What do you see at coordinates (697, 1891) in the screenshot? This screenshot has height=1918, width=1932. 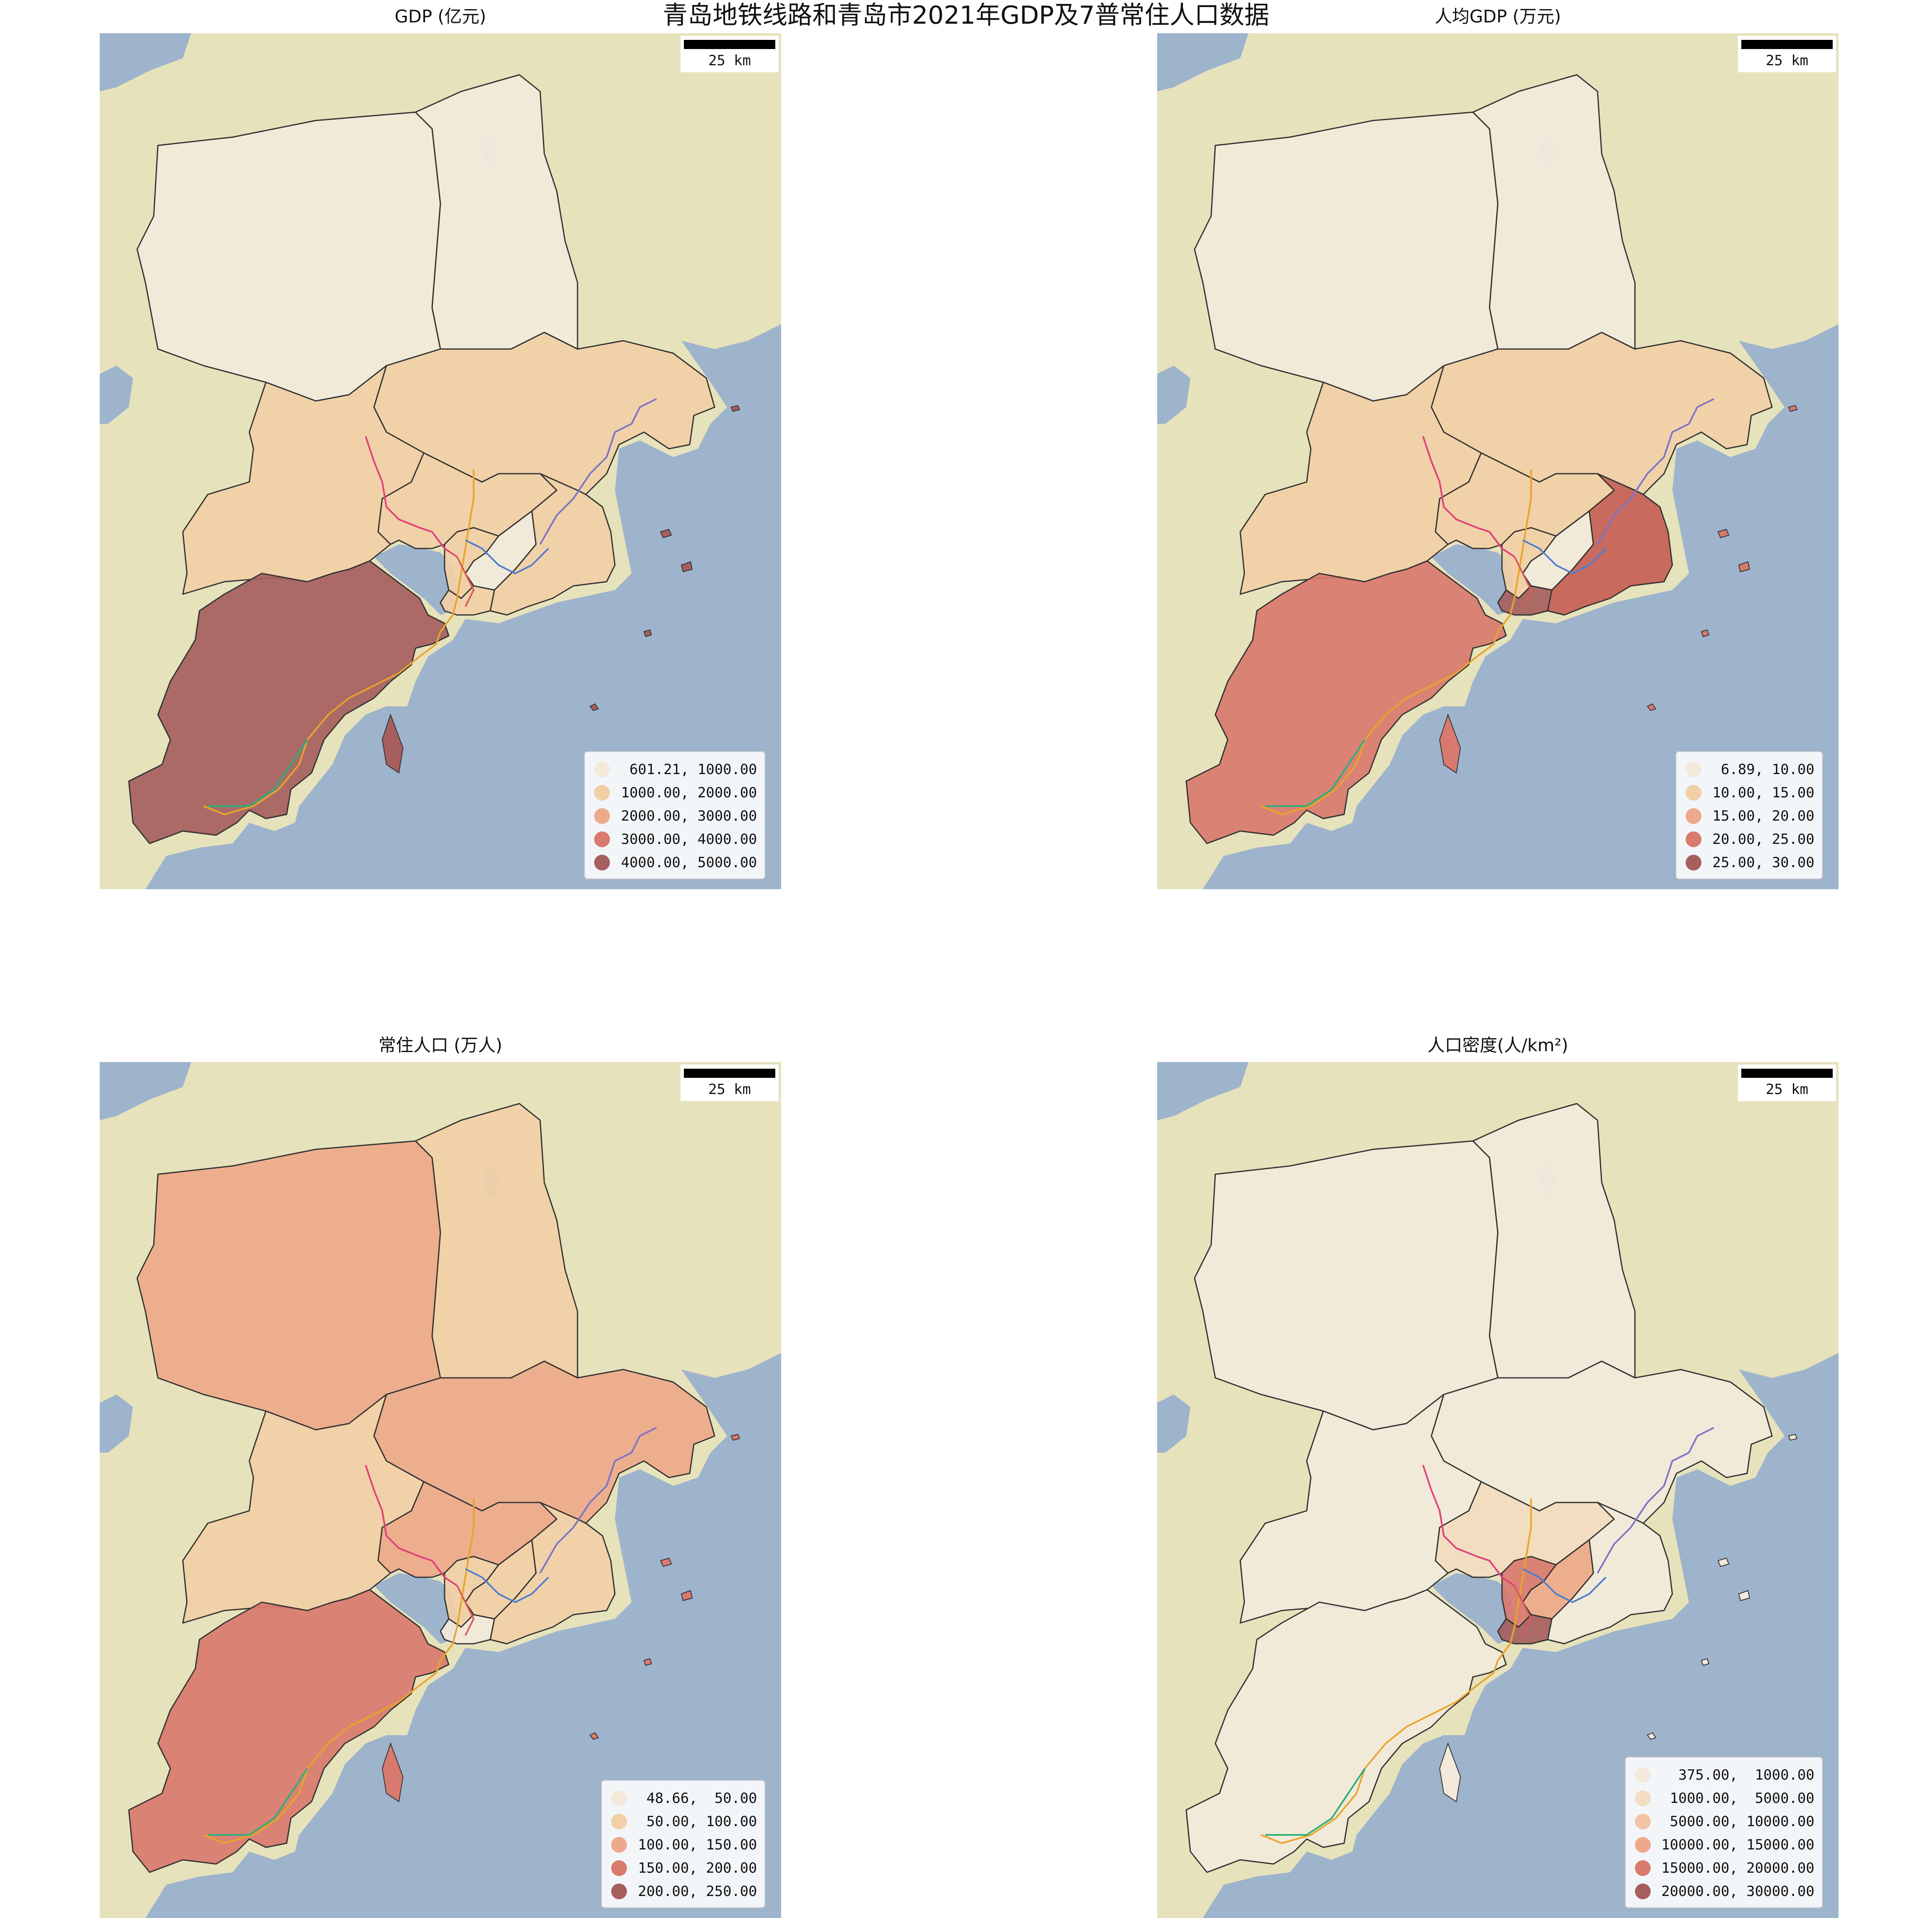 I see `legend-label: 200.00, 250.00` at bounding box center [697, 1891].